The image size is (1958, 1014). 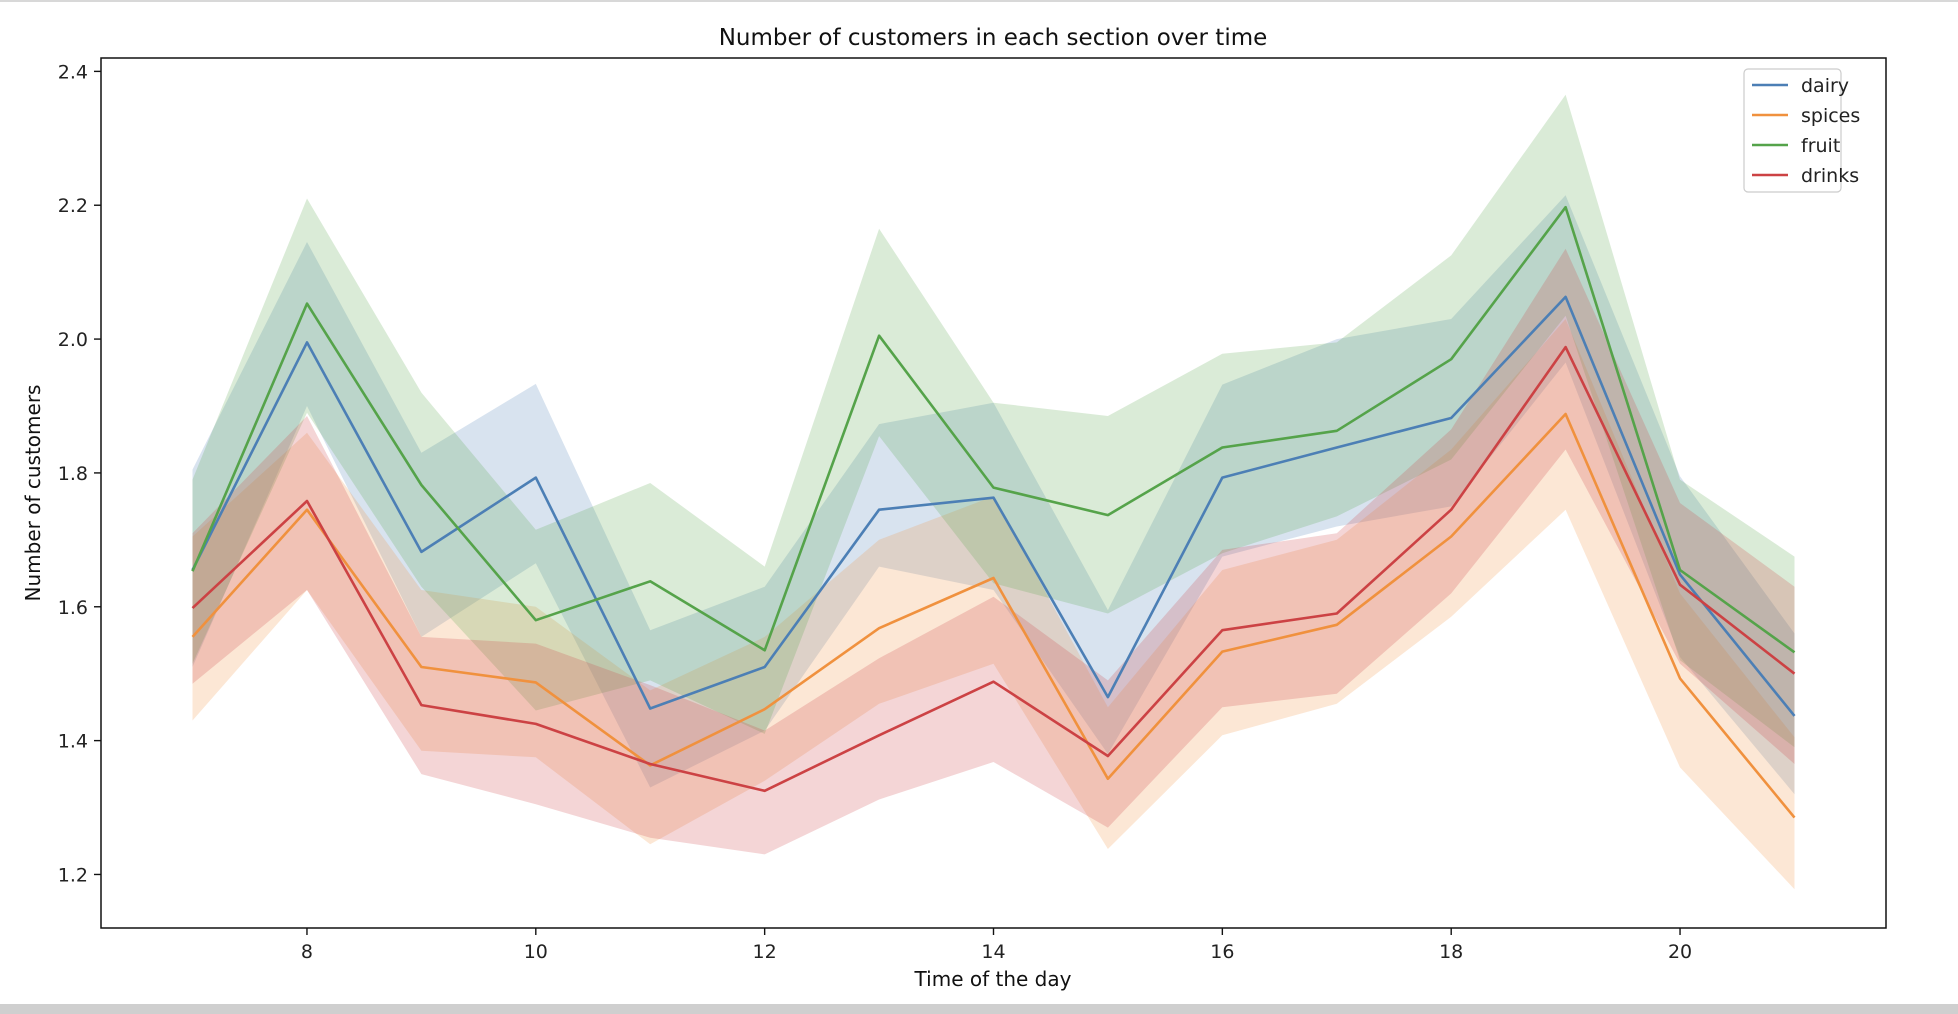 I want to click on x-axis-title: Time of the day, so click(x=993, y=979).